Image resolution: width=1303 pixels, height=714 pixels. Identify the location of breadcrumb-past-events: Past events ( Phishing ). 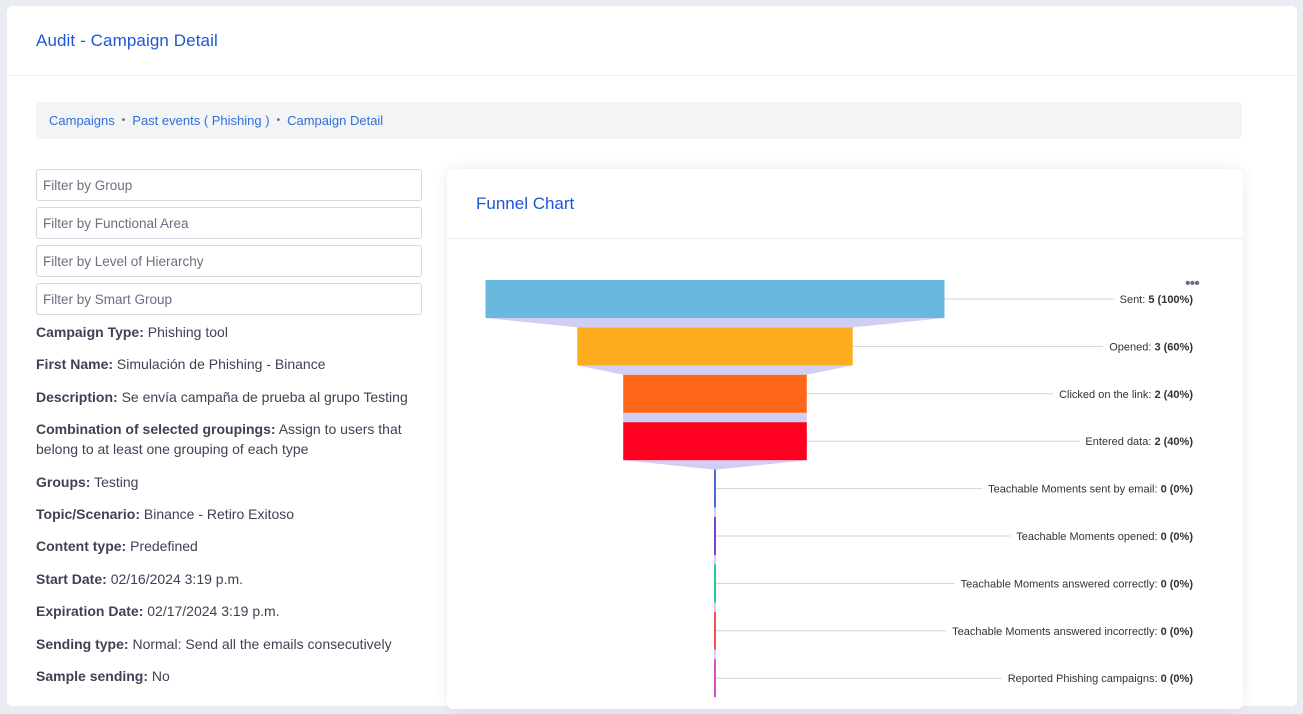
(201, 120).